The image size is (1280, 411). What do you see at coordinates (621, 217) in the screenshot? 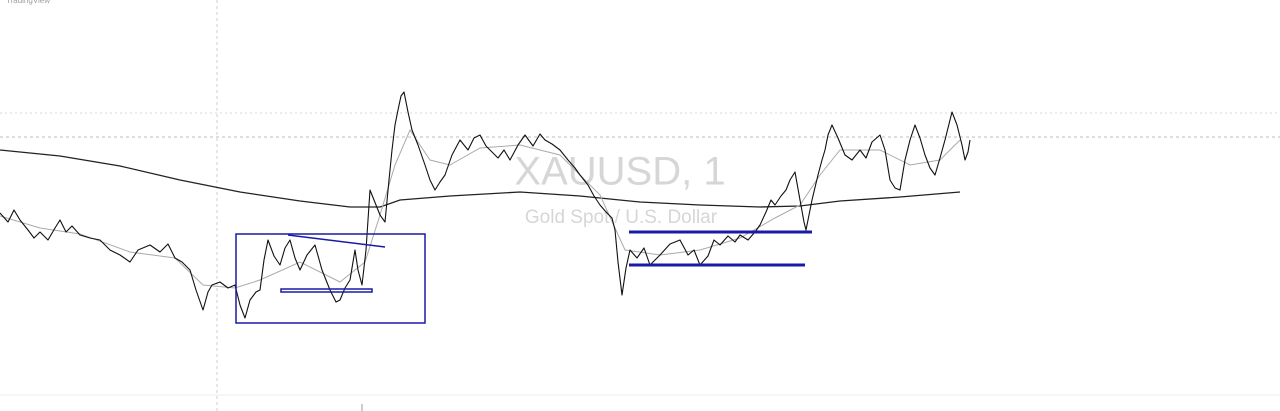
I see `watermark-description: Gold Spot / U.S. Dollar` at bounding box center [621, 217].